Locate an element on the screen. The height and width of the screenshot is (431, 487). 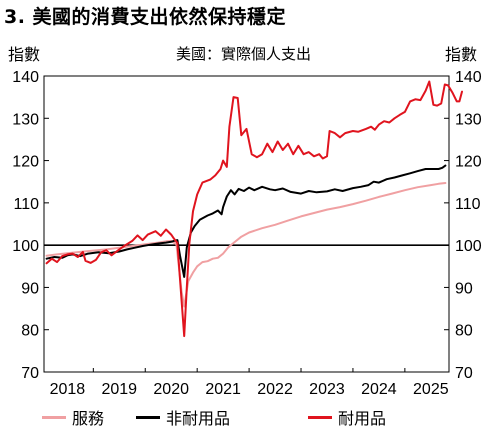
y-tick-label-right: 110 is located at coordinates (468, 204).